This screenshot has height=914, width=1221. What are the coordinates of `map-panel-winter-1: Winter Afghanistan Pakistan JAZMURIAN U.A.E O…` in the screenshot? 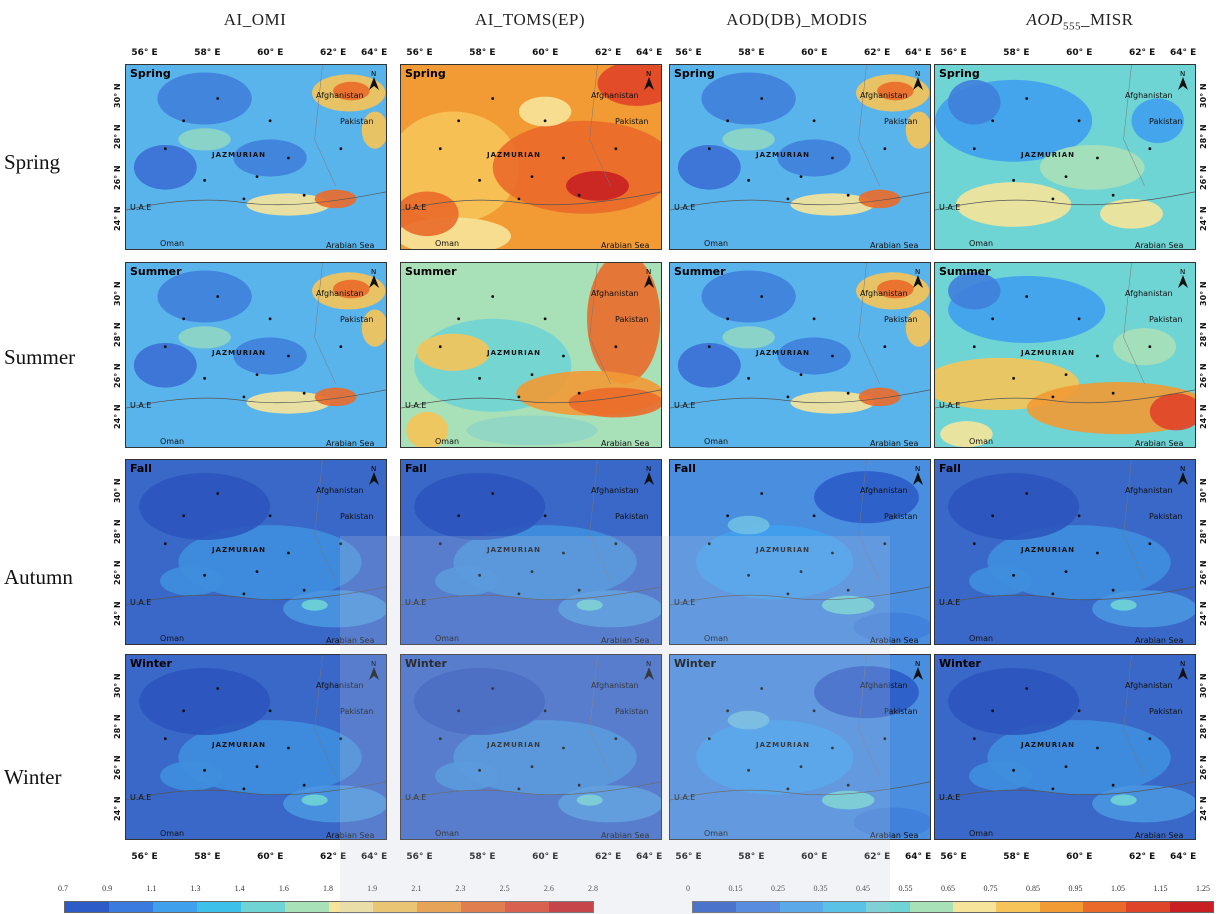 It's located at (256, 747).